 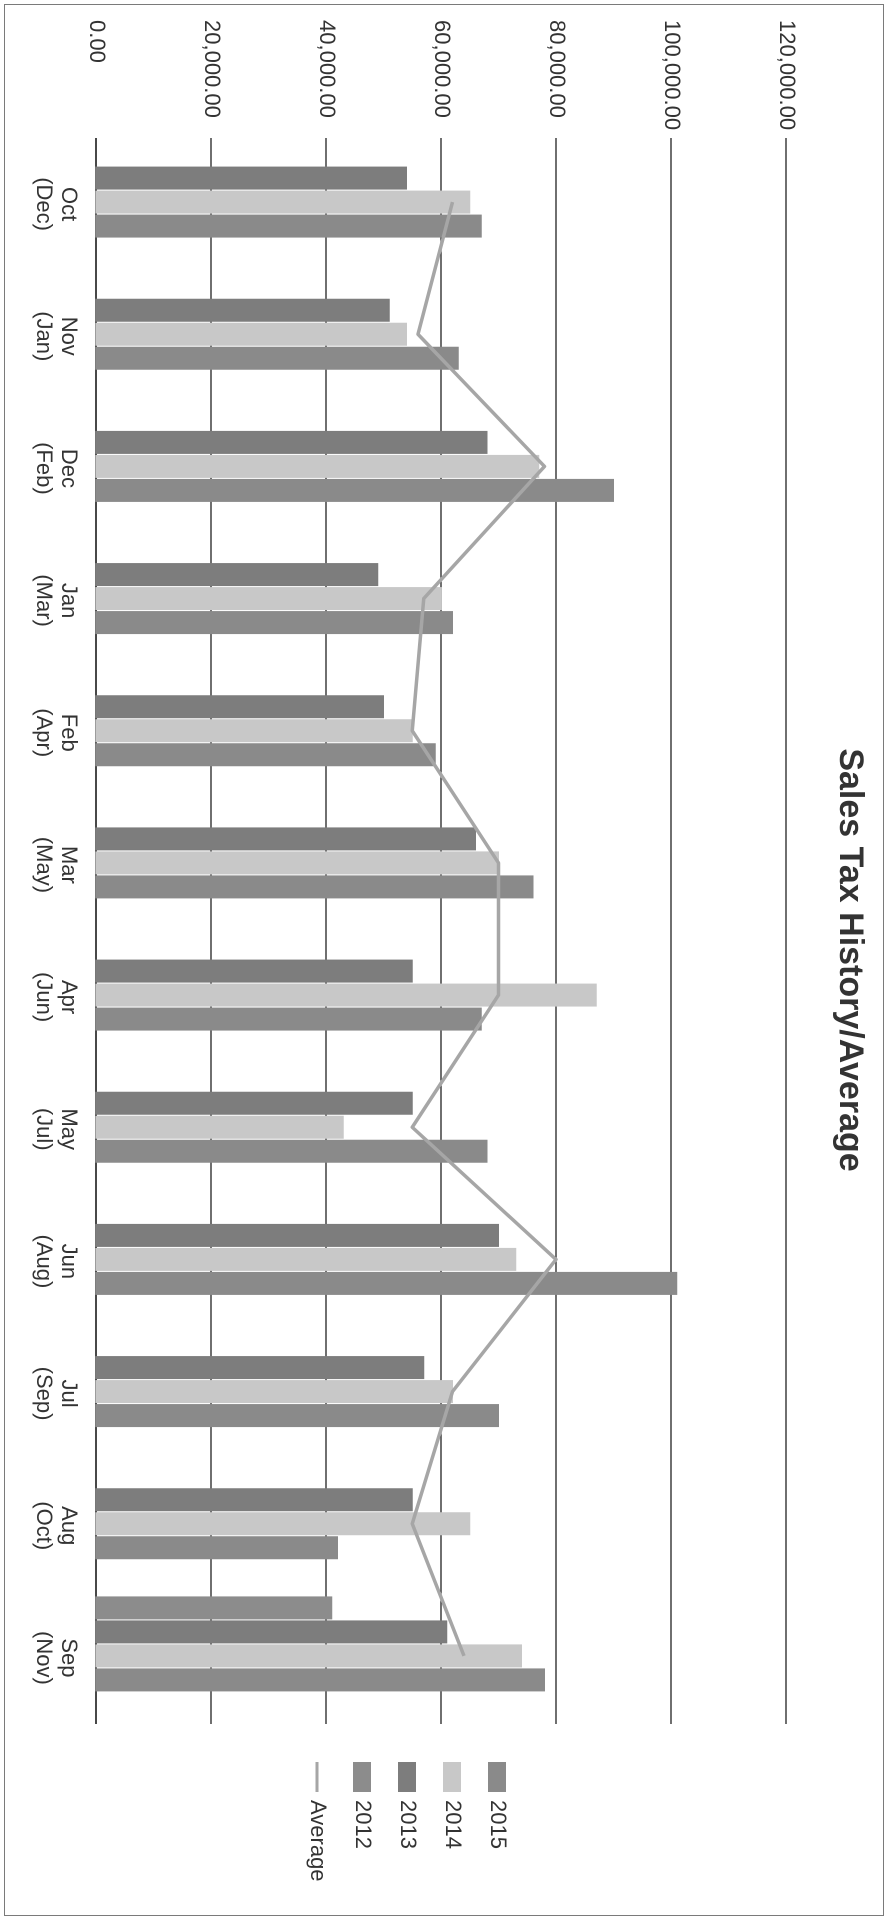 I want to click on value-tick-label: 60,000.00, so click(x=442, y=69).